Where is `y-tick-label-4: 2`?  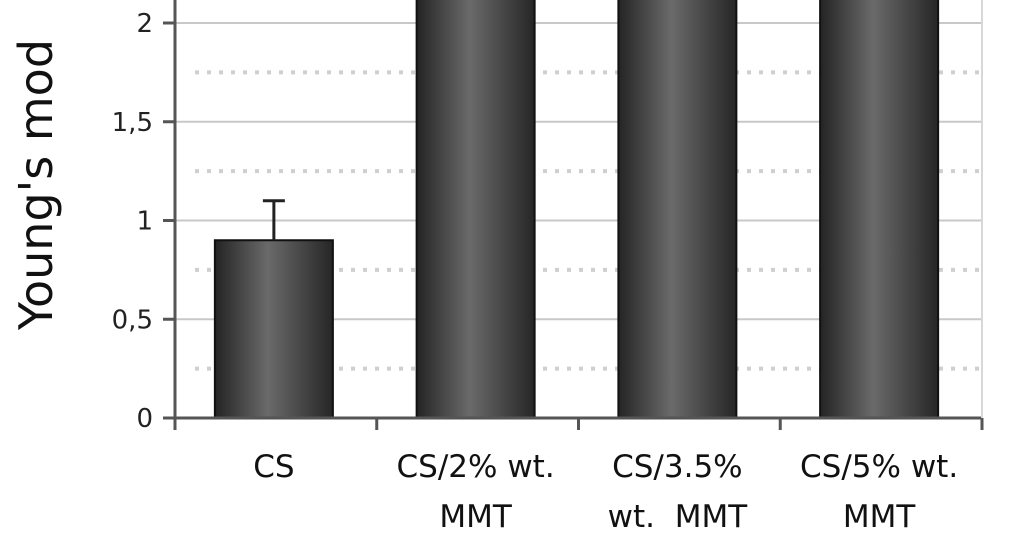 y-tick-label-4: 2 is located at coordinates (144, 24).